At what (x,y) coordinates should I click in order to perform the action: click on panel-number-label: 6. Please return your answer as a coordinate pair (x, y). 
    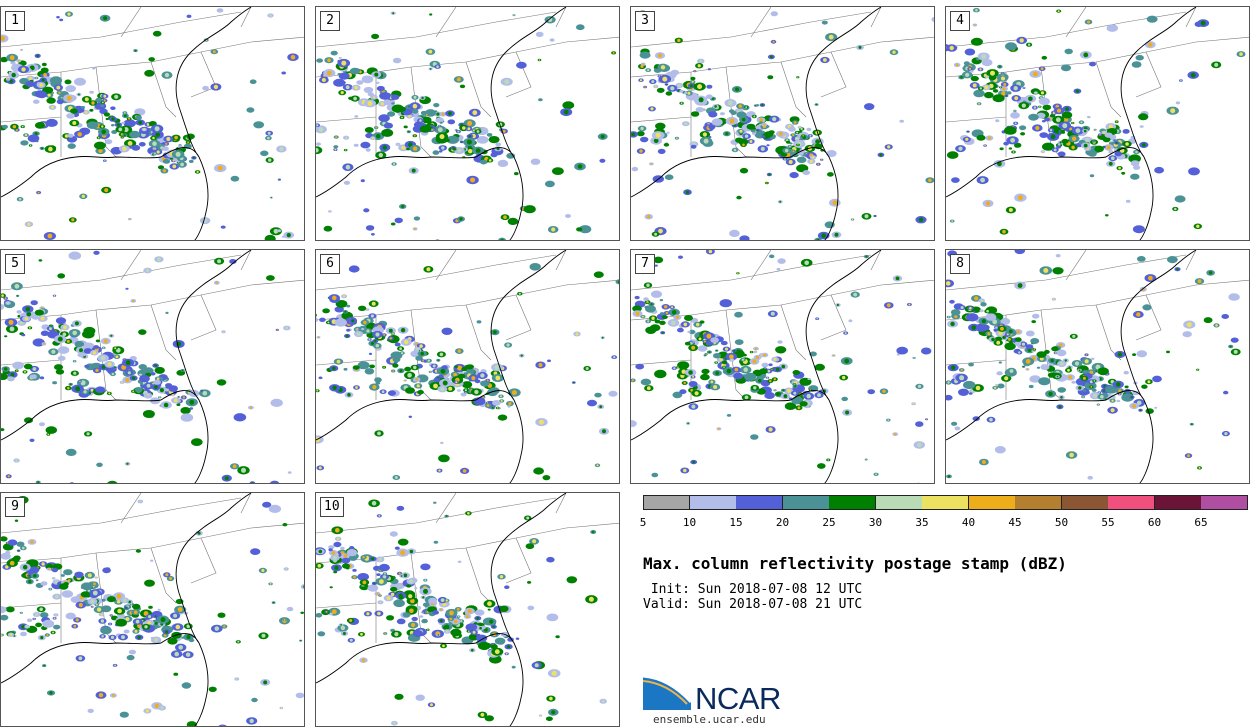
    Looking at the image, I should click on (330, 264).